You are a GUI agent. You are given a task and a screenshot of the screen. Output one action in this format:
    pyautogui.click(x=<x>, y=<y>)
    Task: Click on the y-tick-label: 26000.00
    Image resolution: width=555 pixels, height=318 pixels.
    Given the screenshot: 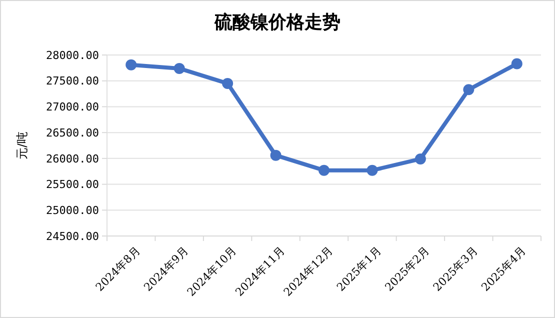 What is the action you would take?
    pyautogui.click(x=72, y=159)
    